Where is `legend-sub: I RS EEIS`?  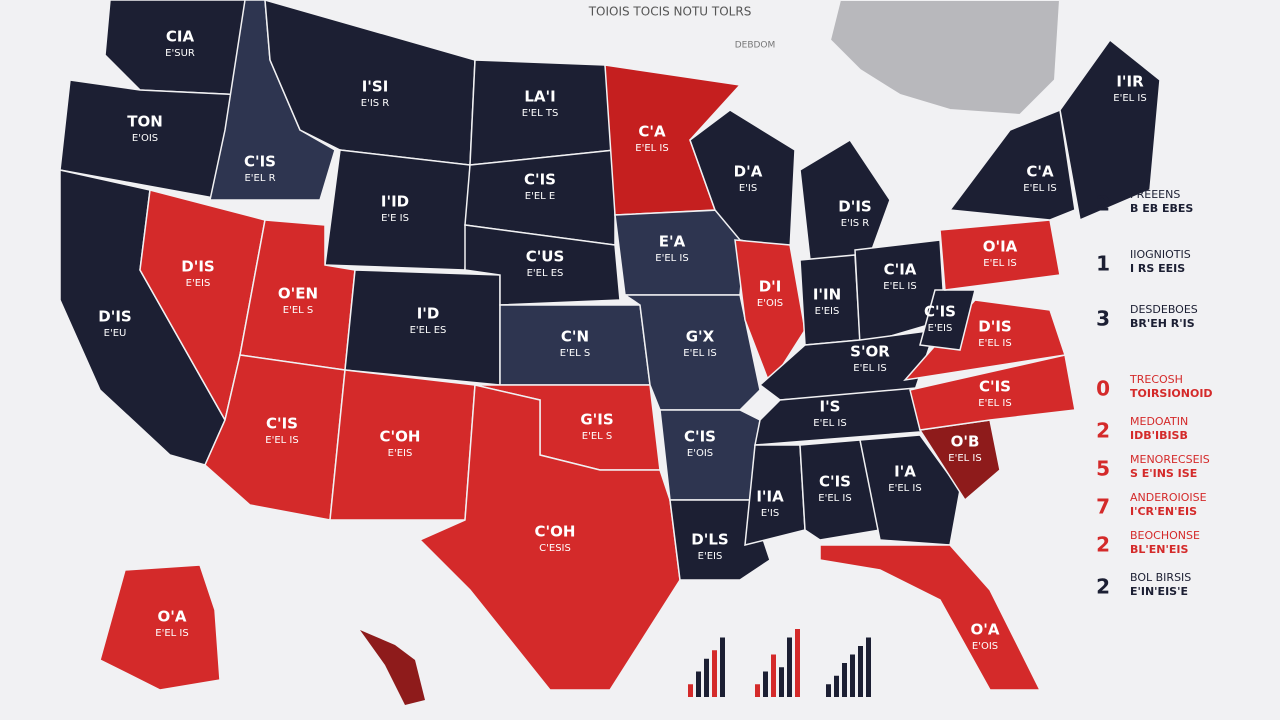 legend-sub: I RS EEIS is located at coordinates (1157, 268).